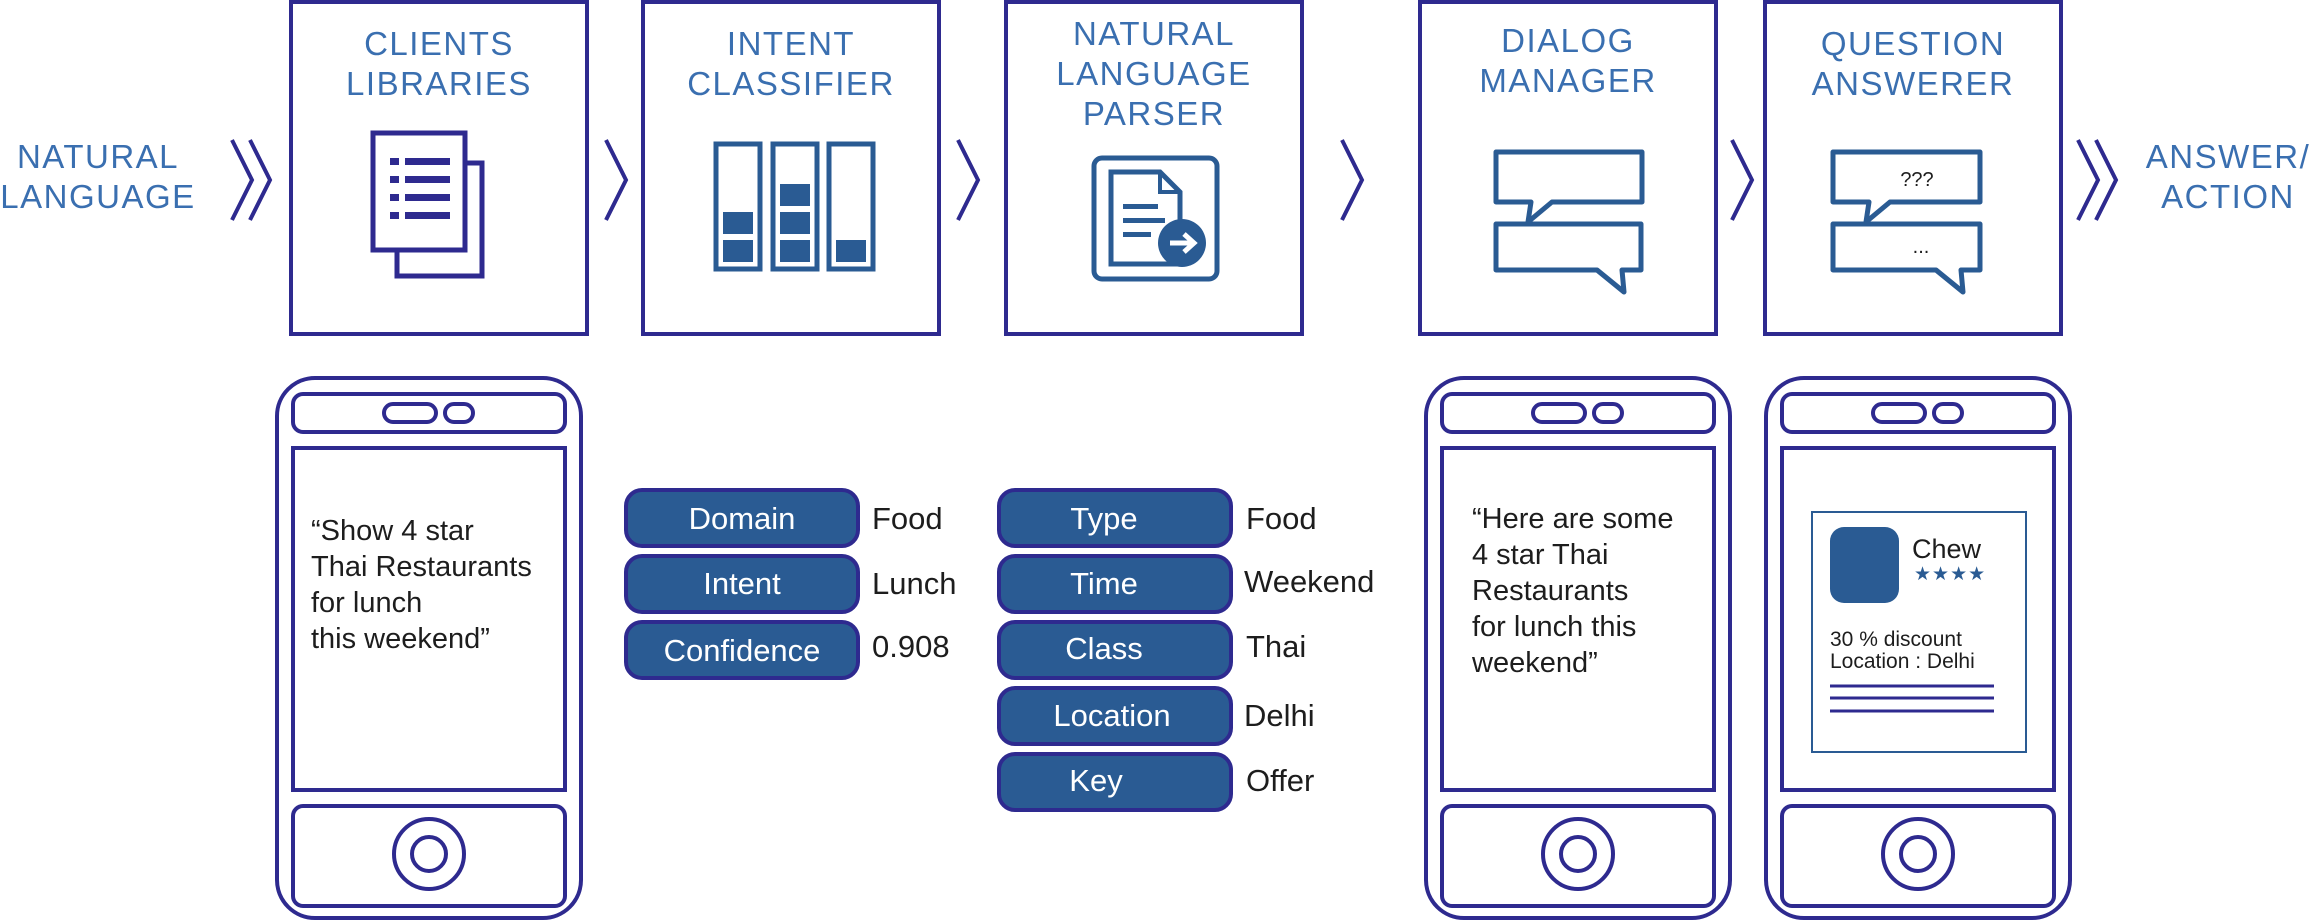 The width and height of the screenshot is (2316, 921). Describe the element at coordinates (260, 180) in the screenshot. I see `double-chevron-in-icon-b` at that location.